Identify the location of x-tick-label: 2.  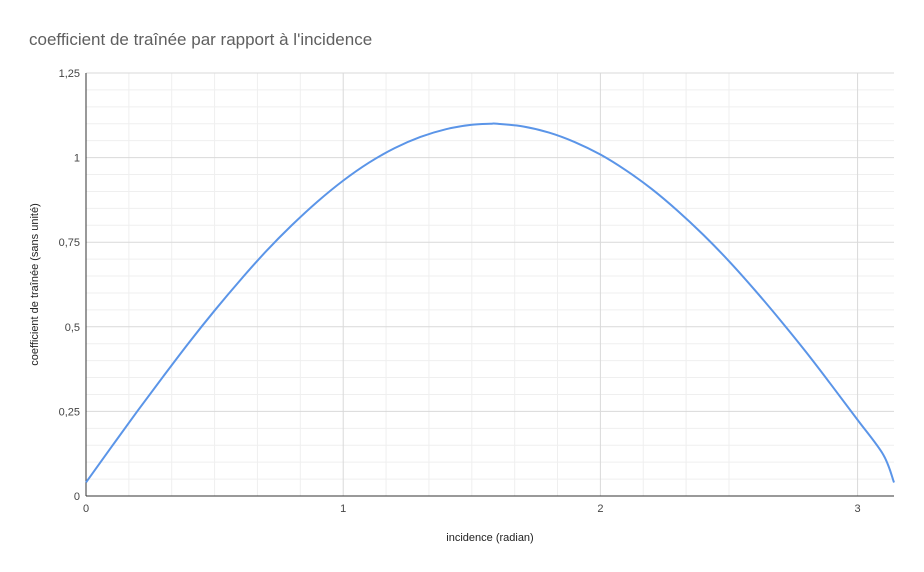
(600, 509).